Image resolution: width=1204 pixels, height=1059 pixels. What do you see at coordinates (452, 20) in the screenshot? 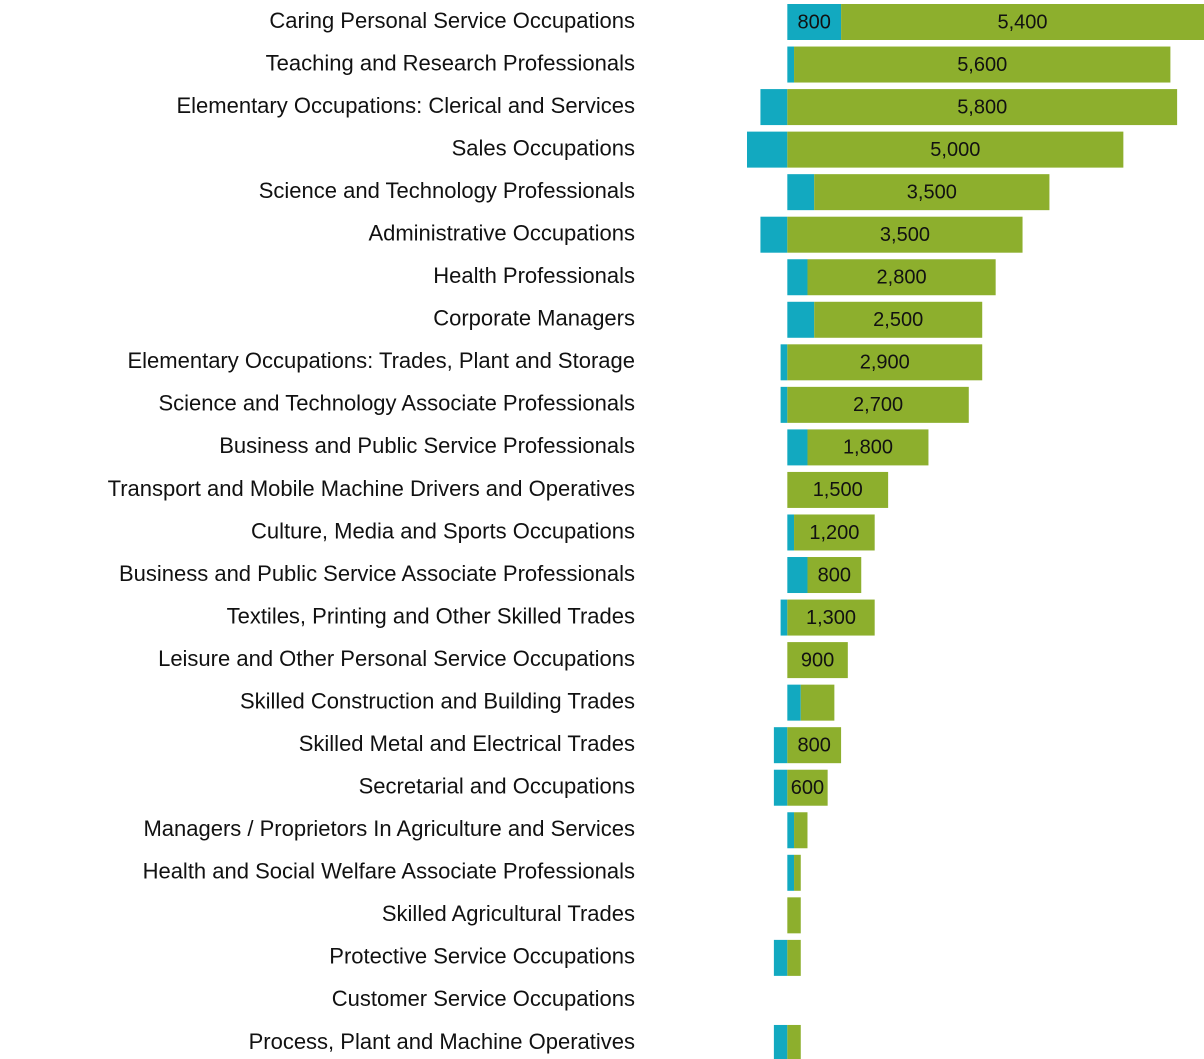
I see `category-label: Caring Personal Service Occupations` at bounding box center [452, 20].